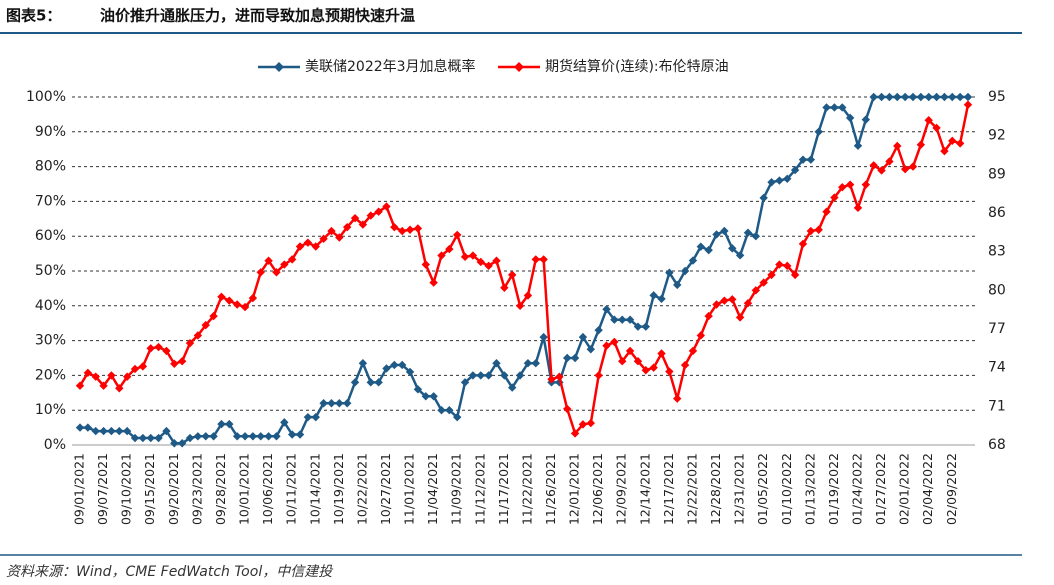 The image size is (1054, 585). Describe the element at coordinates (856, 489) in the screenshot. I see `x-tick-label: 01/24/2022` at that location.